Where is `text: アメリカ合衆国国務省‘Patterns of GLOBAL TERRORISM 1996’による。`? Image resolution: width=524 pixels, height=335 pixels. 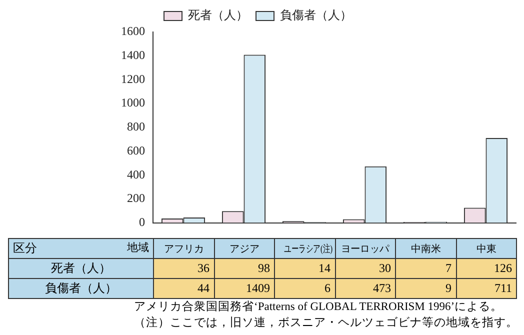
text: アメリカ合衆国国務省‘Patterns of GLOBAL TERRORISM 1996’による。 is located at coordinates (319, 307).